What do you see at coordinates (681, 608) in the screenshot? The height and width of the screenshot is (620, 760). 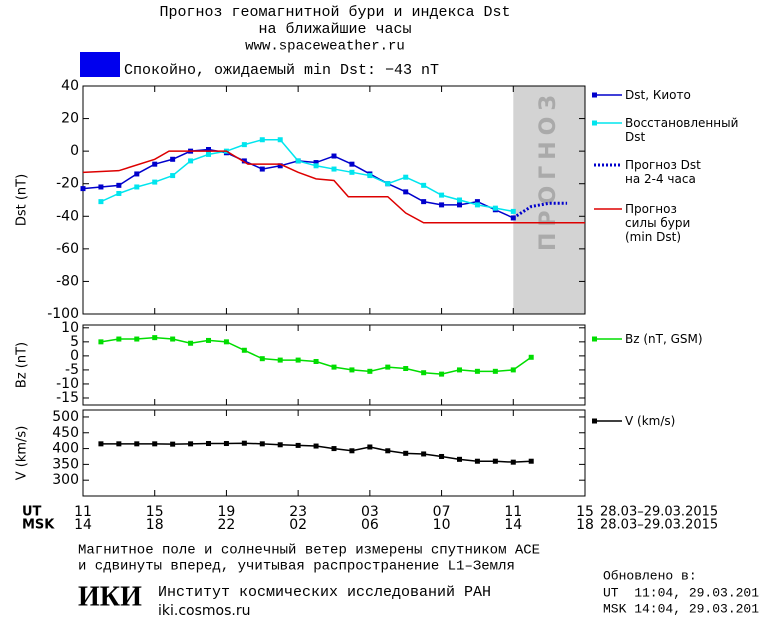 I see `updated-msk: MSK 14:04, 29.03.2015` at bounding box center [681, 608].